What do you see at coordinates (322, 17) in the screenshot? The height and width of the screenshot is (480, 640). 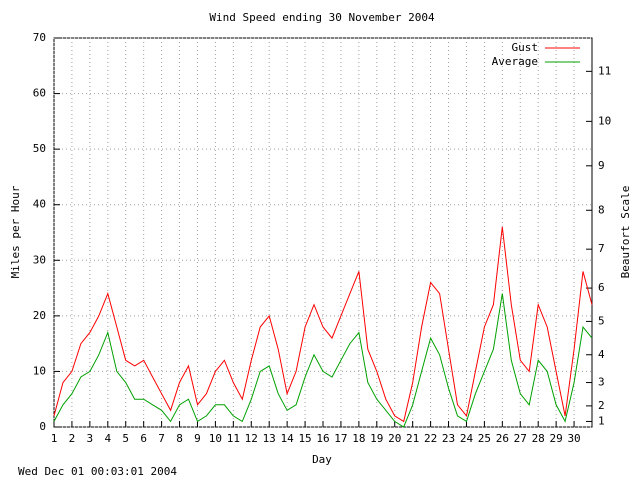 I see `chart-title: Wind Speed ending 30 November 2004` at bounding box center [322, 17].